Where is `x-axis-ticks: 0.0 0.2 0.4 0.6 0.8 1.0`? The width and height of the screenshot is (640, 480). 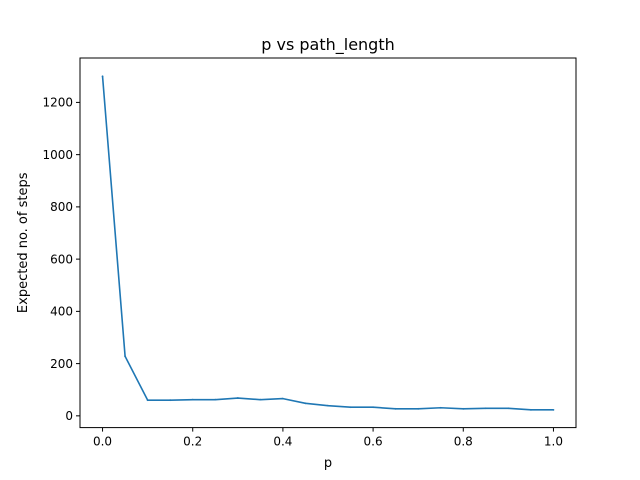 x-axis-ticks: 0.0 0.2 0.4 0.6 0.8 1.0 is located at coordinates (328, 438).